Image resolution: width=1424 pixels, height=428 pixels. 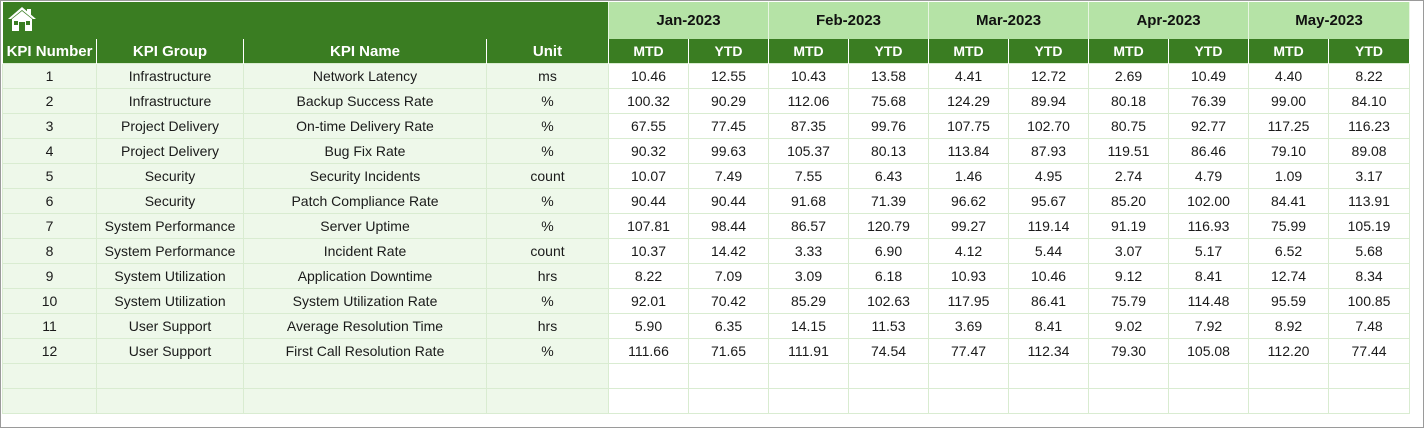 I want to click on cell-kpi-number: 9, so click(x=49, y=276).